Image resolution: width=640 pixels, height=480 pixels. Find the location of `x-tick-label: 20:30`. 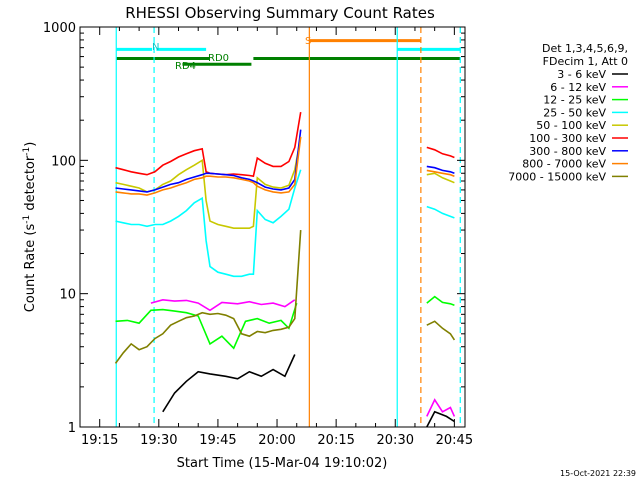

x-tick-label: 20:30 is located at coordinates (395, 440).